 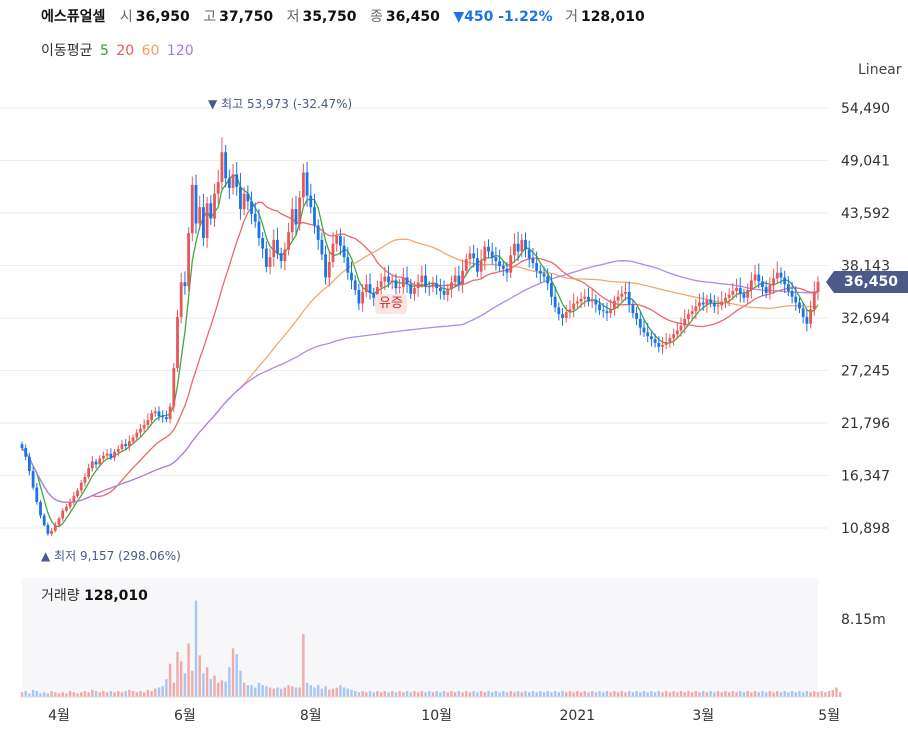 What do you see at coordinates (185, 716) in the screenshot?
I see `x-tick-label: 6월` at bounding box center [185, 716].